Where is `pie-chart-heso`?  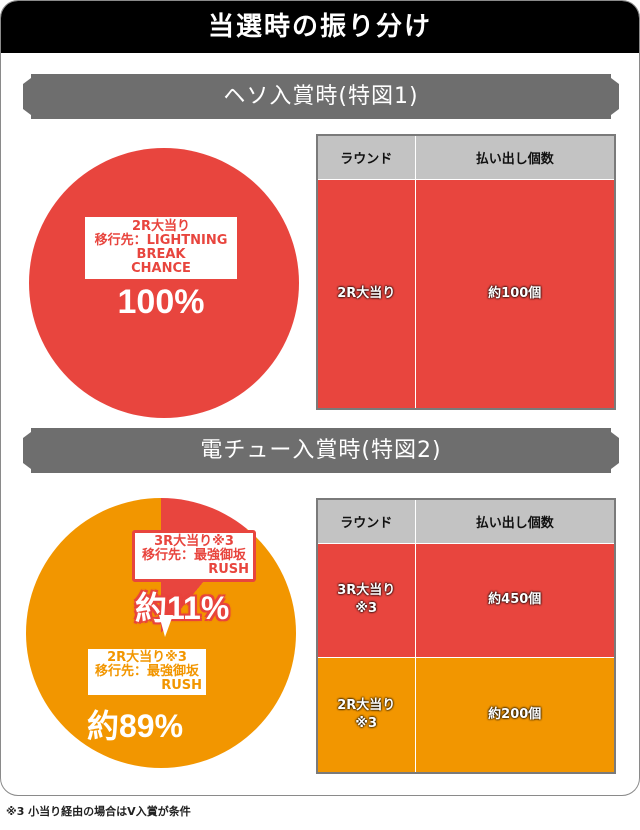
pie-chart-heso is located at coordinates (164, 283).